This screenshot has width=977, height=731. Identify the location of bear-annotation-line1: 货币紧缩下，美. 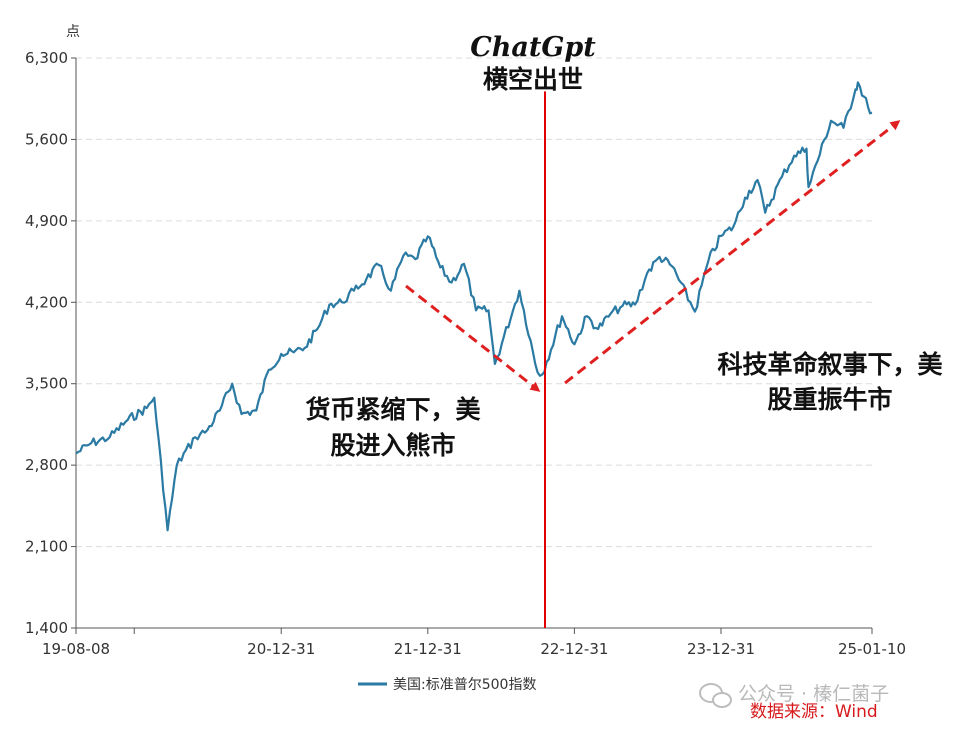
(392, 409).